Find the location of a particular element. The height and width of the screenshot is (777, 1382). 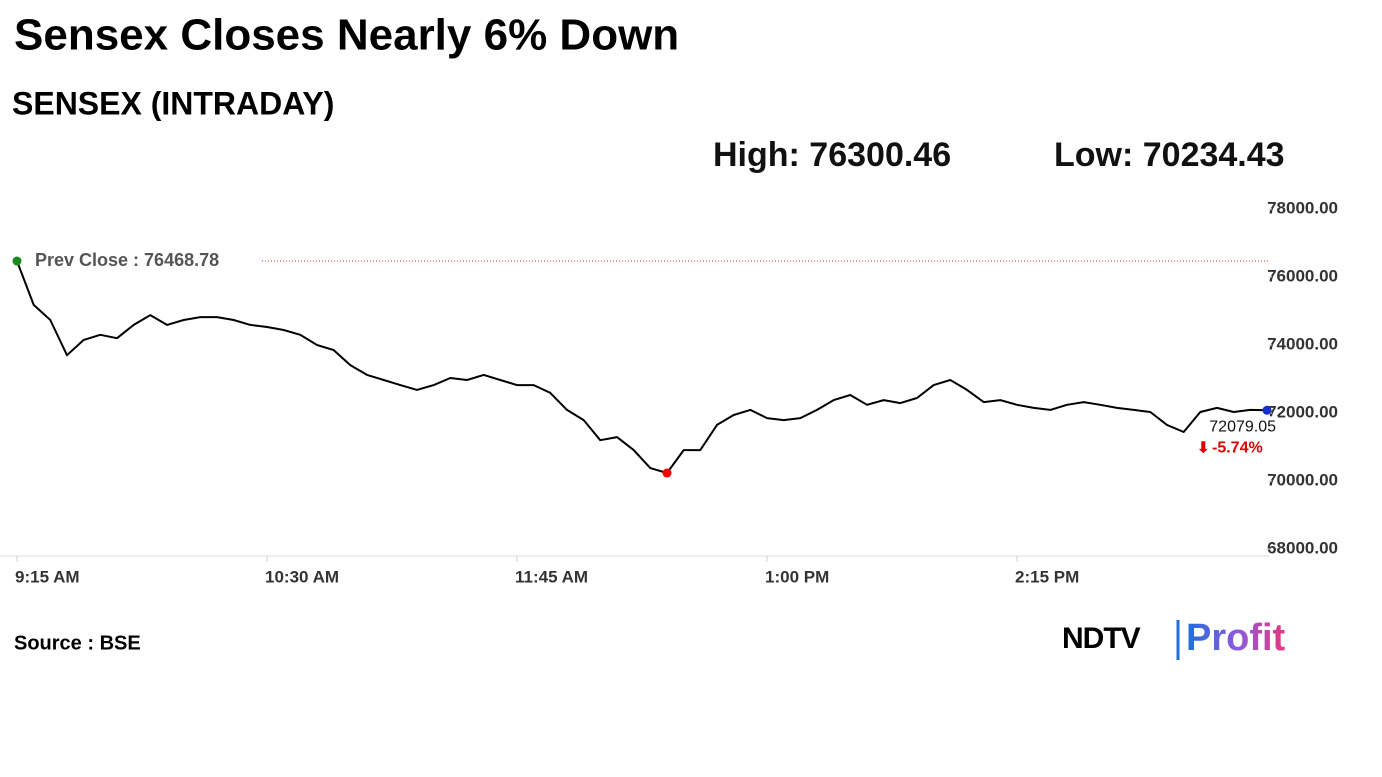

y-tick-label: 70000.00 is located at coordinates (1302, 479).